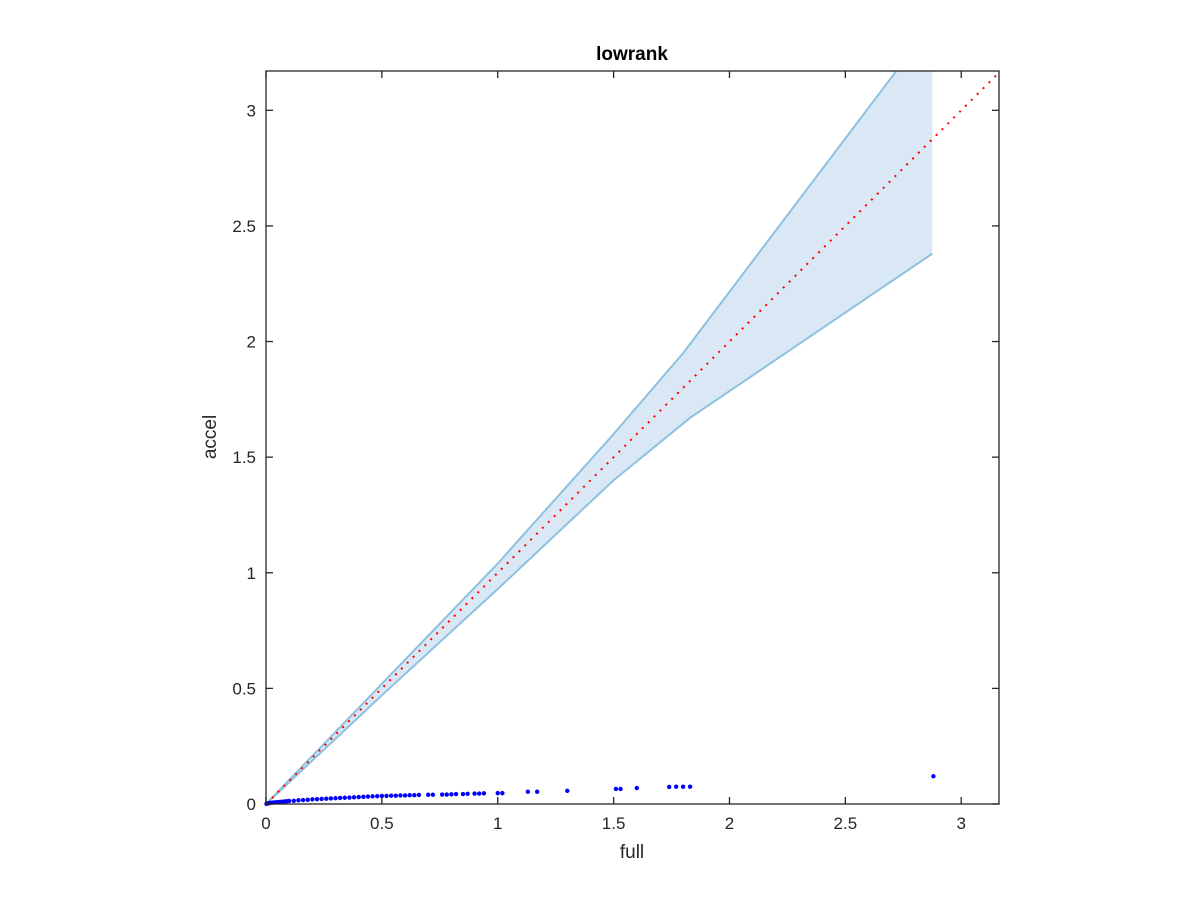 The height and width of the screenshot is (900, 1200). I want to click on scatter-points, so click(600, 790).